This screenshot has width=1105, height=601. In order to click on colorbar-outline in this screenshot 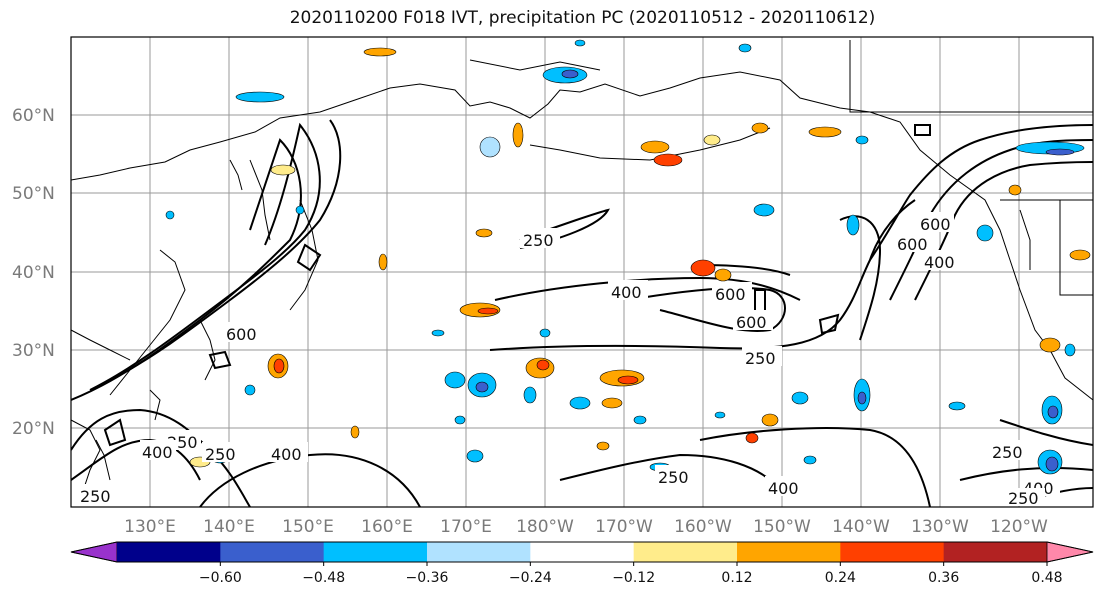, I will do `click(582, 552)`.